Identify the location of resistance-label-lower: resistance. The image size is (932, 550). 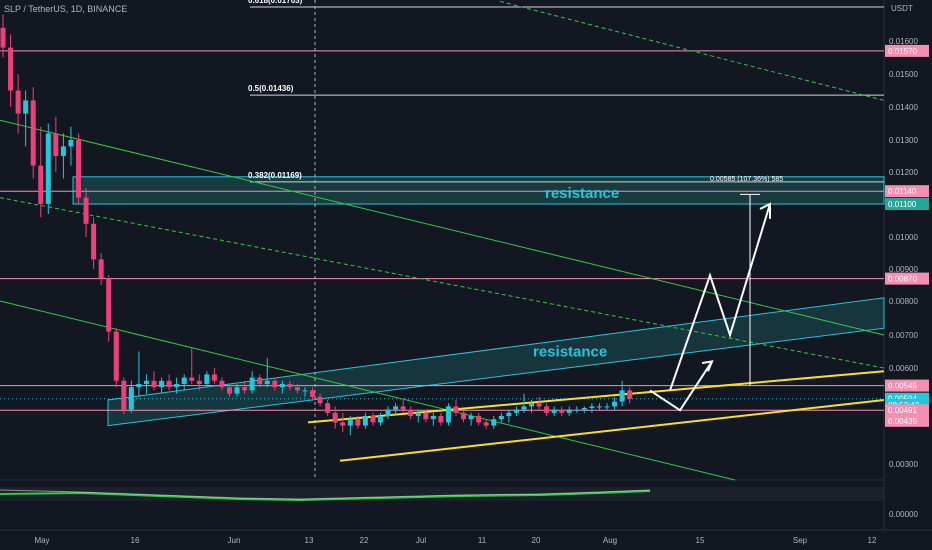
(570, 352).